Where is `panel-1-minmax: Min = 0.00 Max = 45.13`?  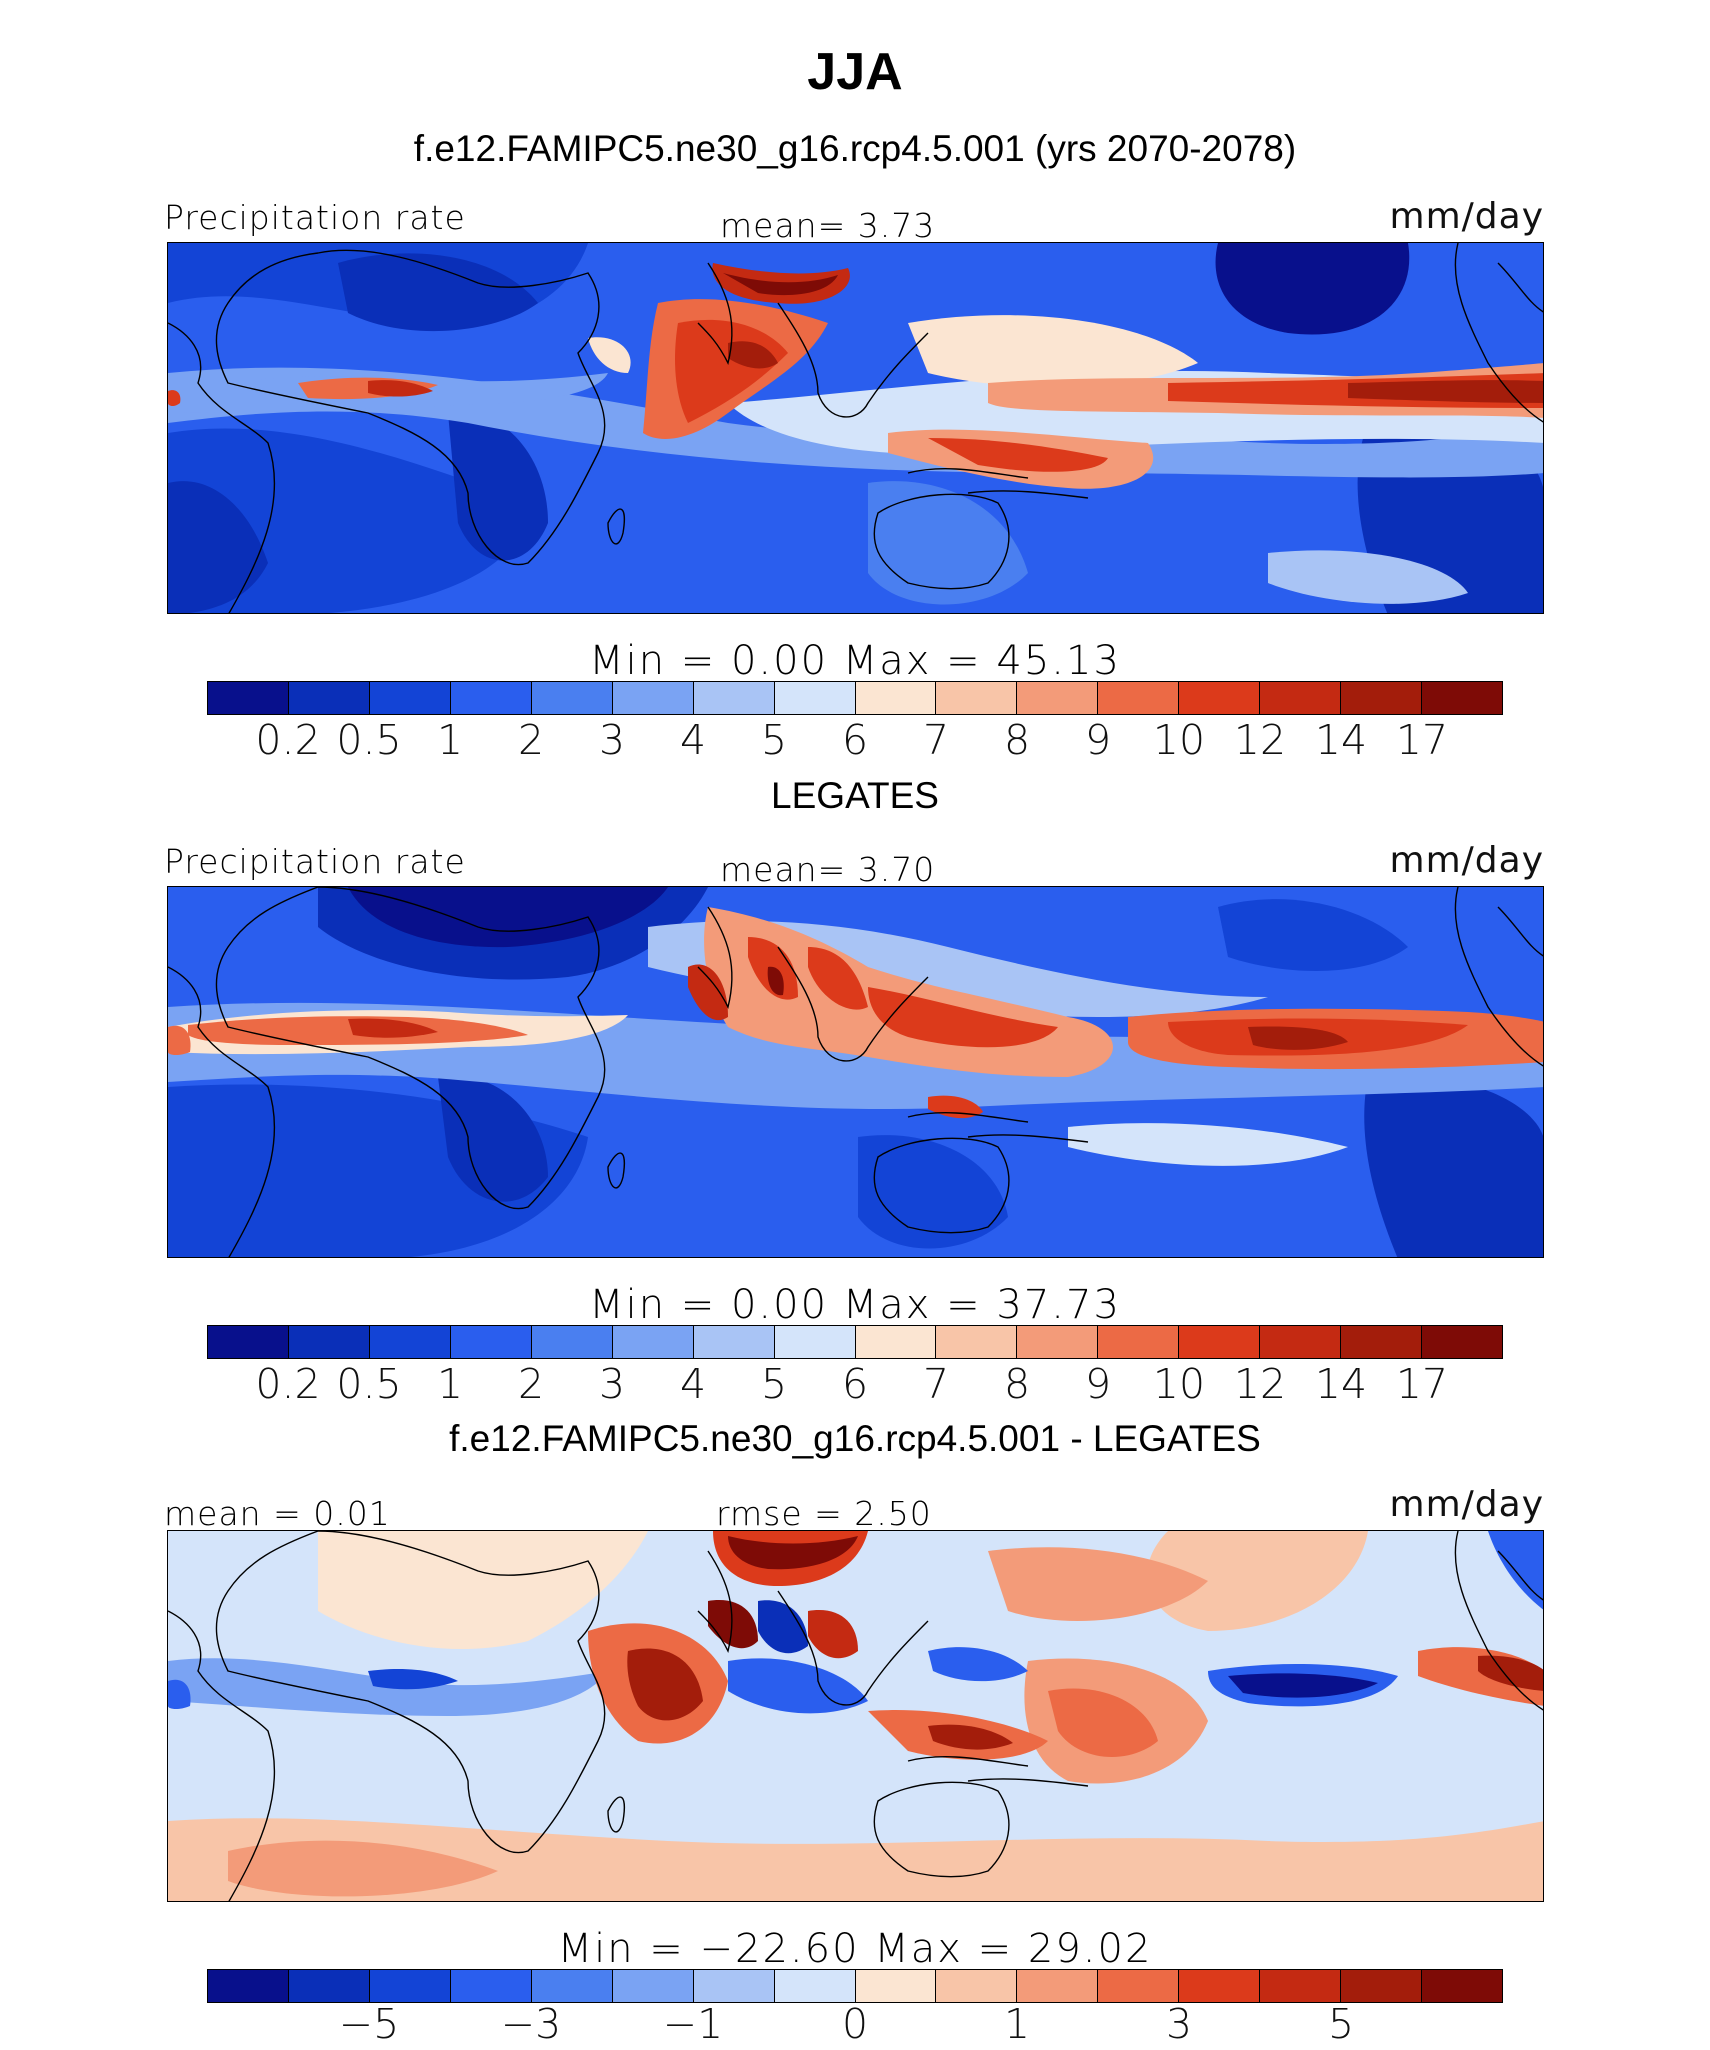 panel-1-minmax: Min = 0.00 Max = 45.13 is located at coordinates (855, 661).